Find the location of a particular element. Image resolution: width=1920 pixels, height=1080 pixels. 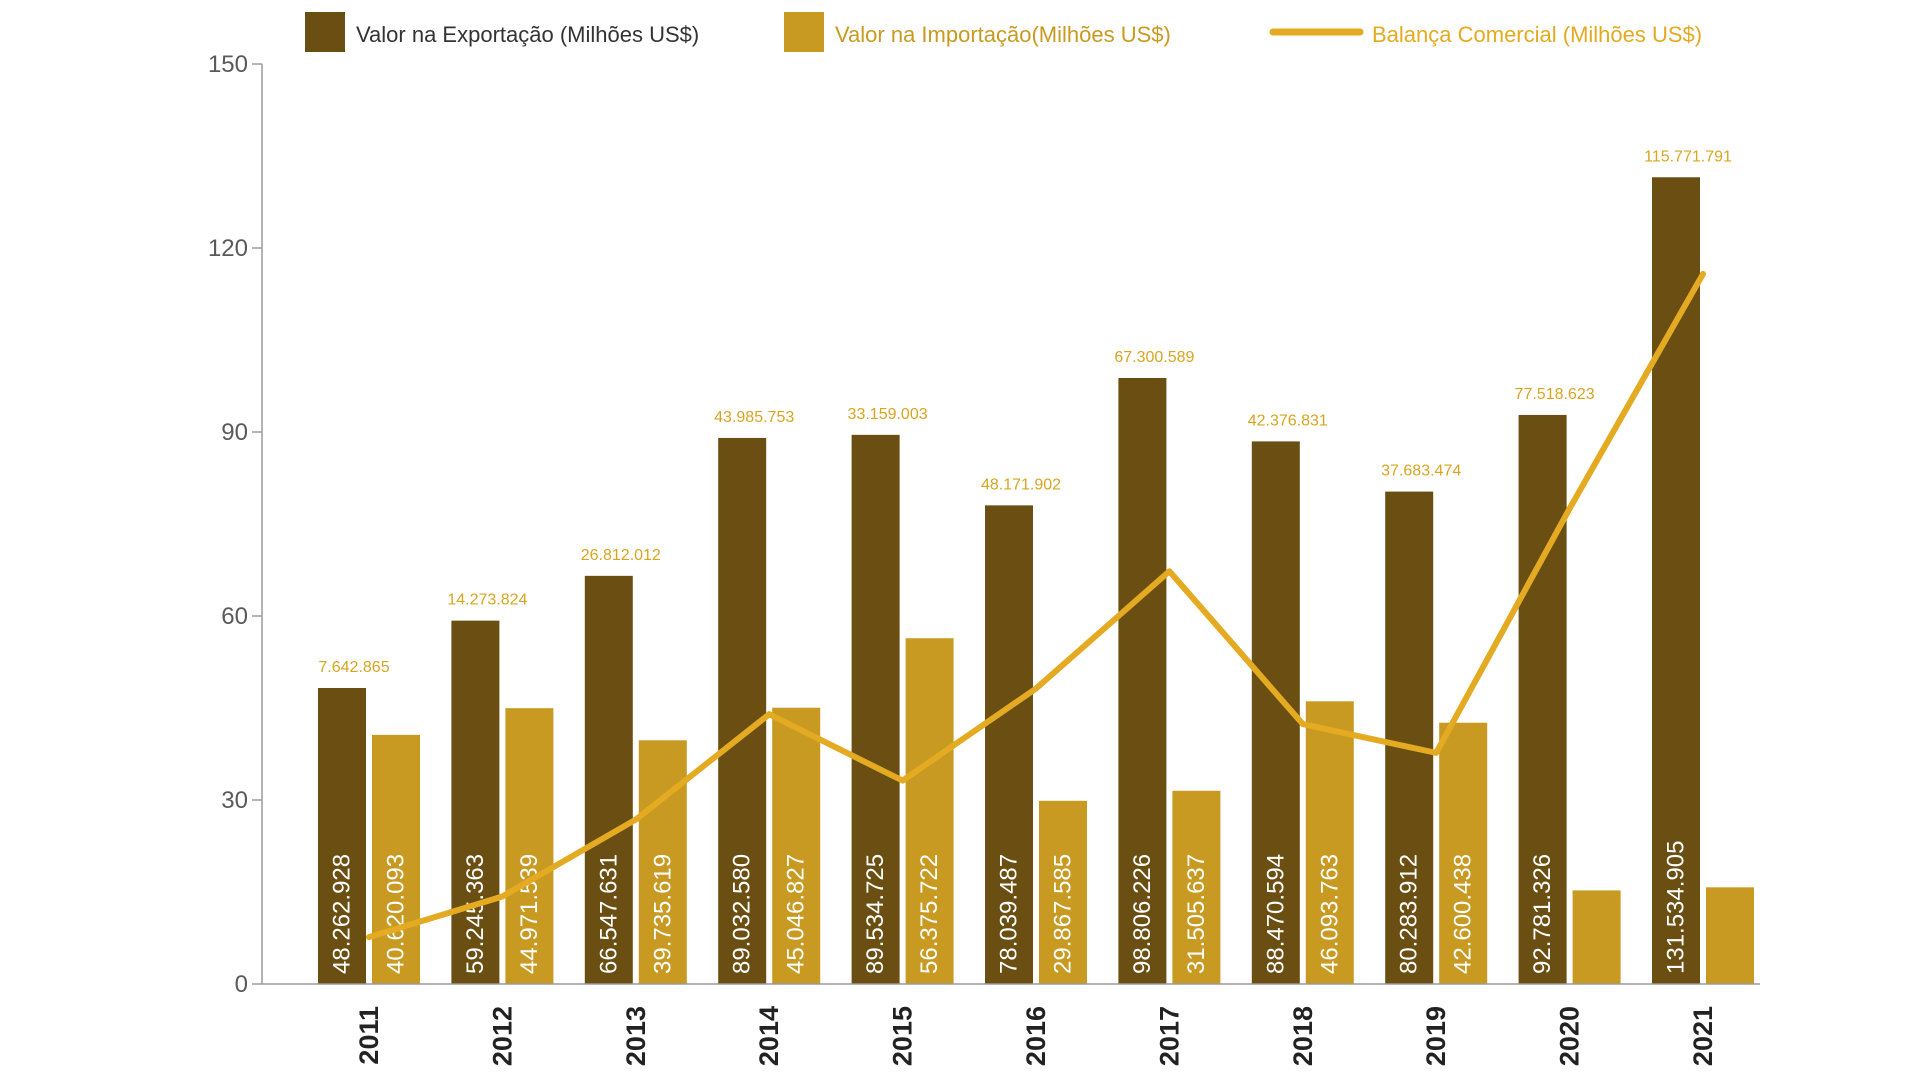

x-tick-label: 2018 is located at coordinates (1303, 1036).